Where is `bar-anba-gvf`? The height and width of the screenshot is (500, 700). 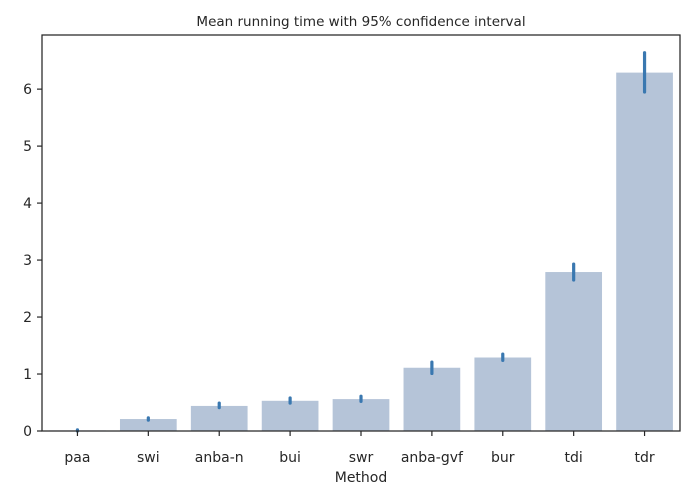 bar-anba-gvf is located at coordinates (432, 399).